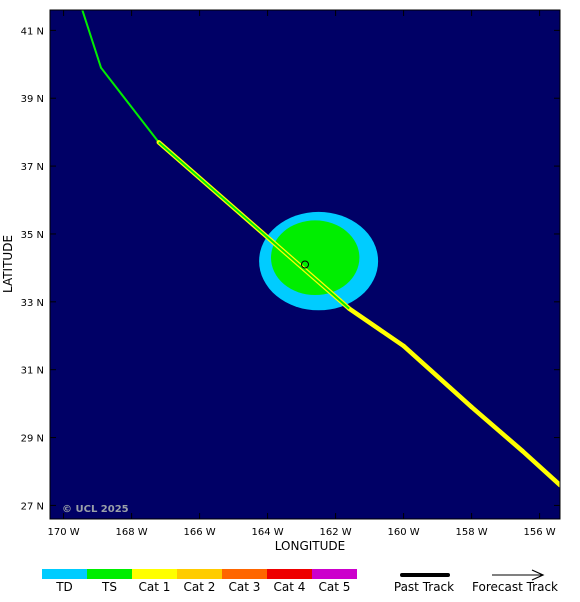 This screenshot has height=602, width=580. Describe the element at coordinates (8, 264) in the screenshot. I see `y-axis-title: LATITUDE` at that location.